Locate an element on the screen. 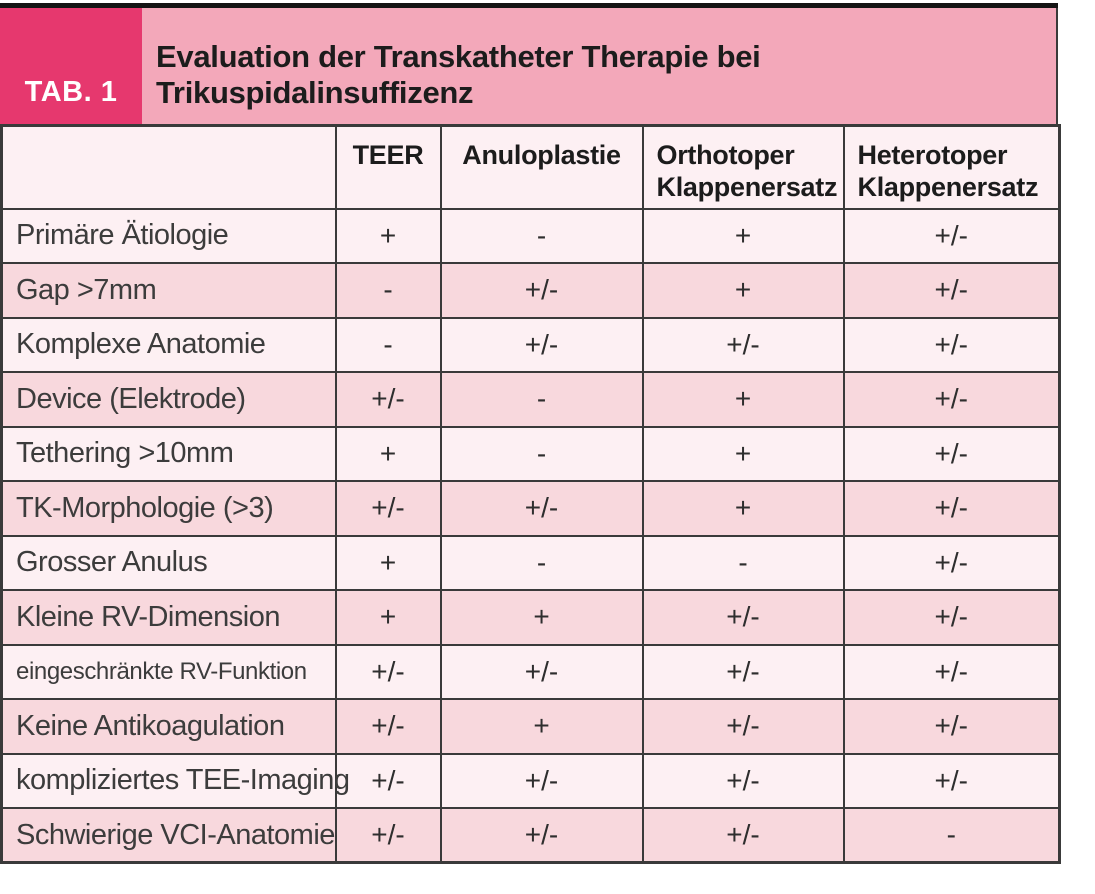  table-number-label: TAB. 1 is located at coordinates (71, 92).